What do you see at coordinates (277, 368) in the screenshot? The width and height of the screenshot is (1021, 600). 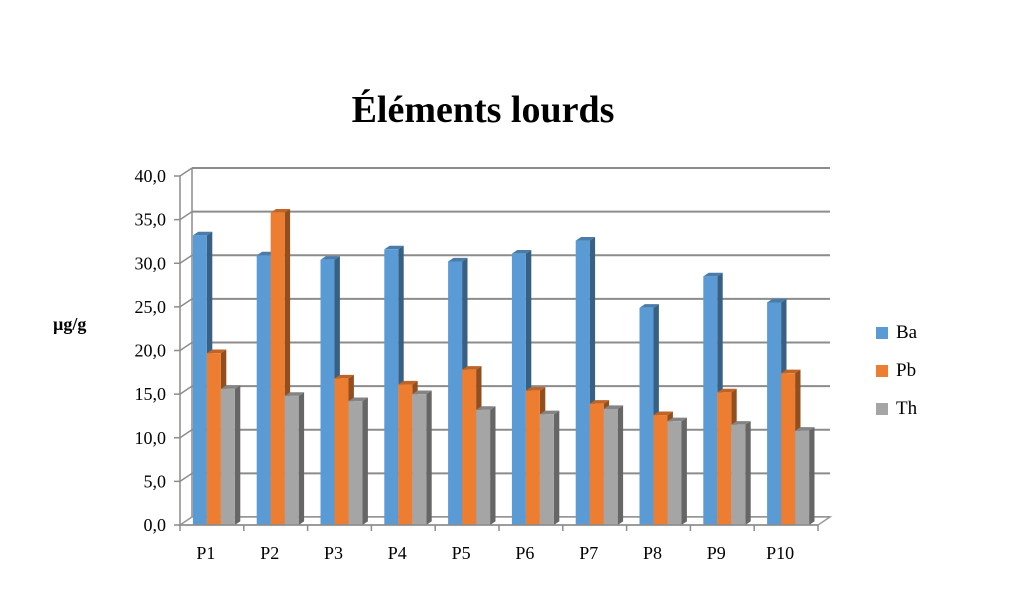 I see `bar-pb-p2` at bounding box center [277, 368].